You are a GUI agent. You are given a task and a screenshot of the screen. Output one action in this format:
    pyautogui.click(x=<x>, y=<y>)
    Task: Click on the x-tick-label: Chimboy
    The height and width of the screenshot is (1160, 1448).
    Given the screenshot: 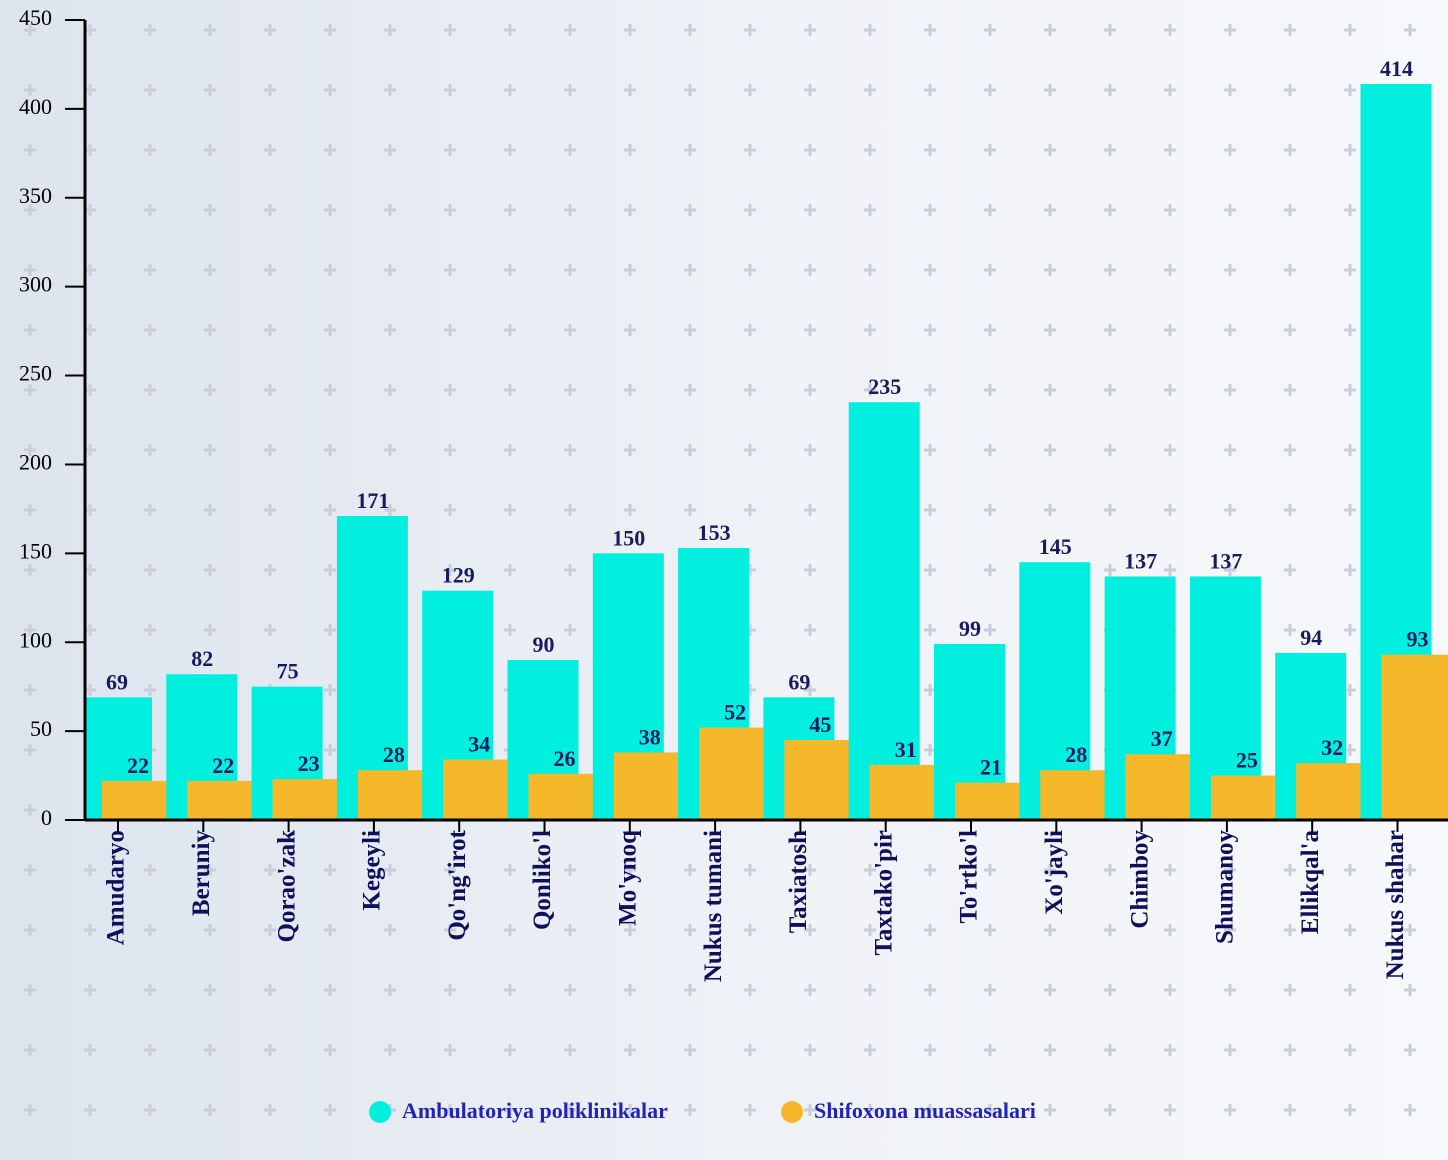 What is the action you would take?
    pyautogui.click(x=1139, y=879)
    